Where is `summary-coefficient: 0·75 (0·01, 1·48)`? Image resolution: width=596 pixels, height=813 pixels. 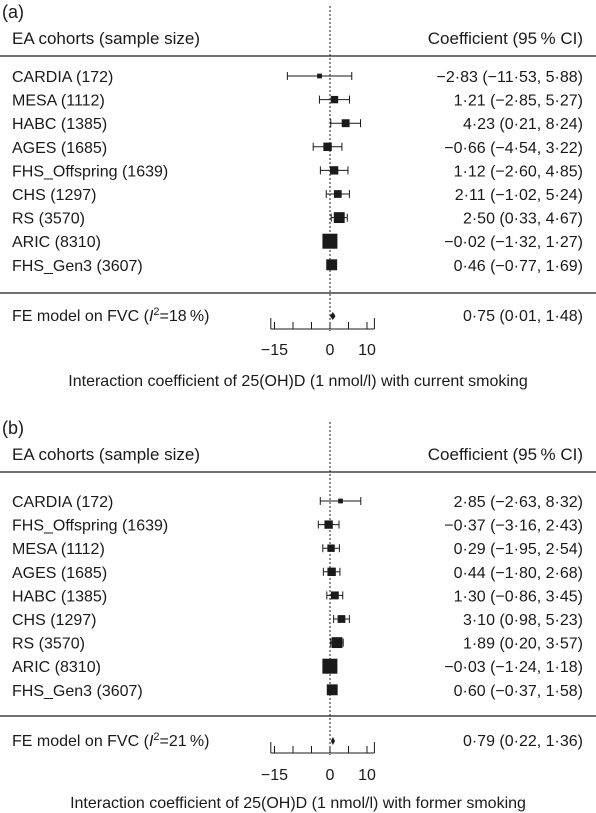 summary-coefficient: 0·75 (0·01, 1·48) is located at coordinates (523, 316).